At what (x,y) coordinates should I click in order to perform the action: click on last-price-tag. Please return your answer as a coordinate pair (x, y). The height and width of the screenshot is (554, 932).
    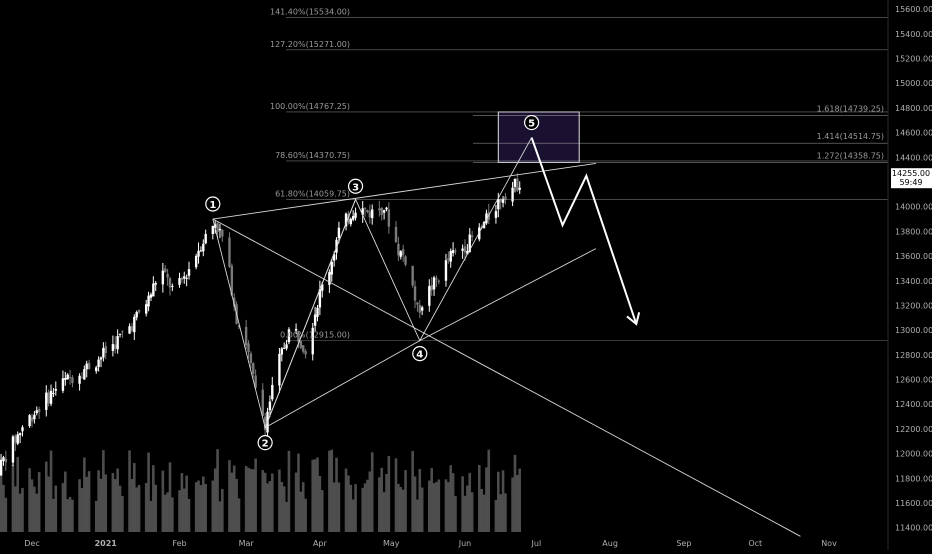
    Looking at the image, I should click on (911, 178).